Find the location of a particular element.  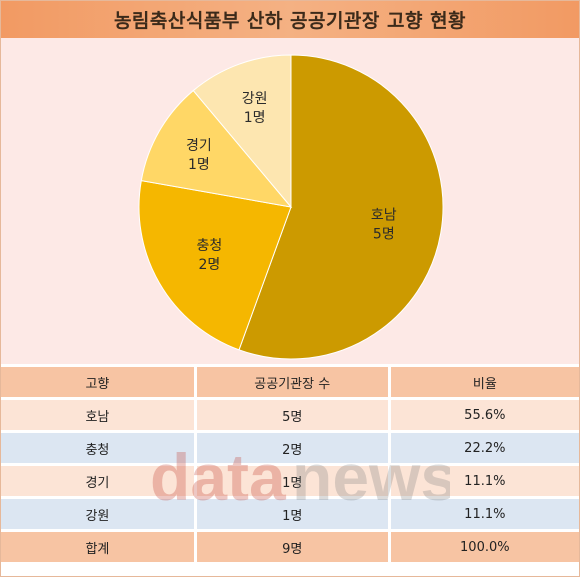

slice-label: 호남 is located at coordinates (384, 215).